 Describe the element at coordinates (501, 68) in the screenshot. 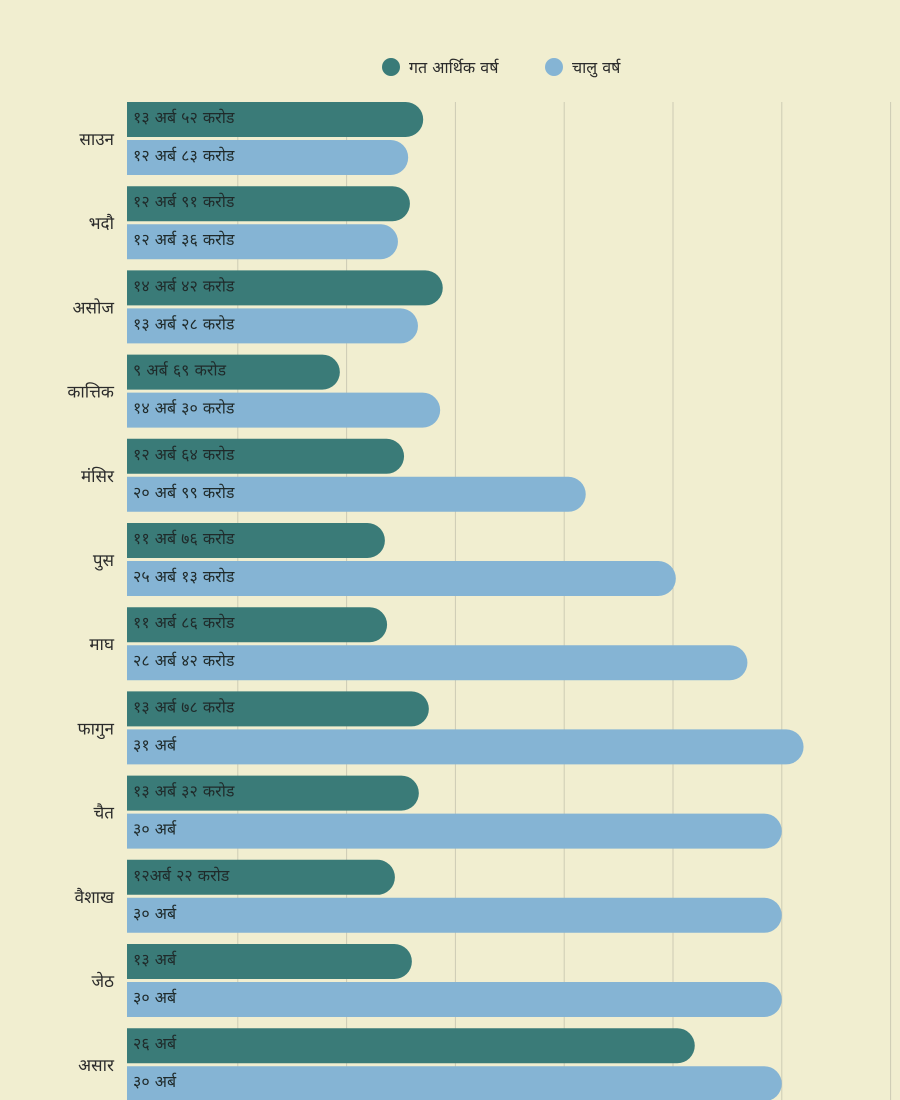

I see `legend: गत आर्थिक वर्ष चालु वर्ष` at that location.